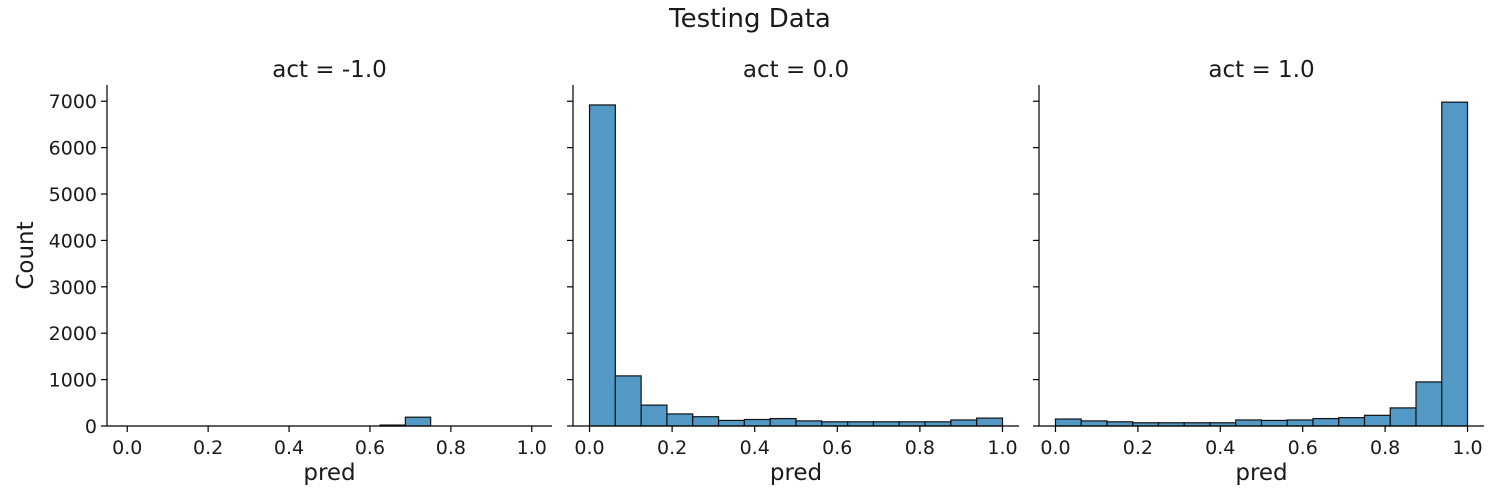  I want to click on y-tick-label: 3000, so click(73, 288).